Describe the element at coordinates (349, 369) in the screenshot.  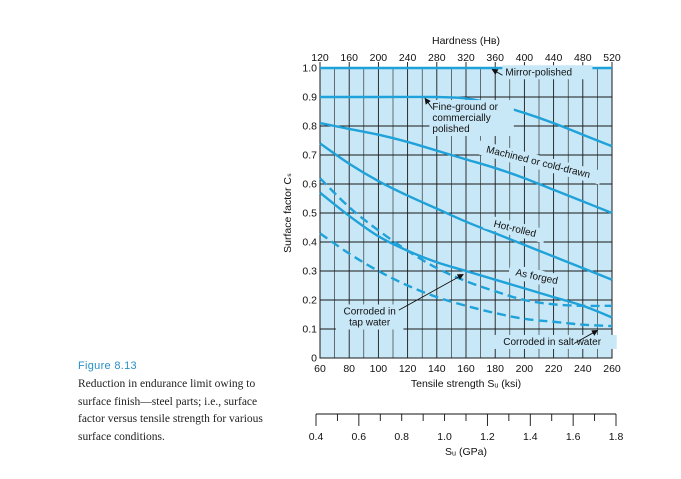
I see `x-tick-label: 80` at that location.